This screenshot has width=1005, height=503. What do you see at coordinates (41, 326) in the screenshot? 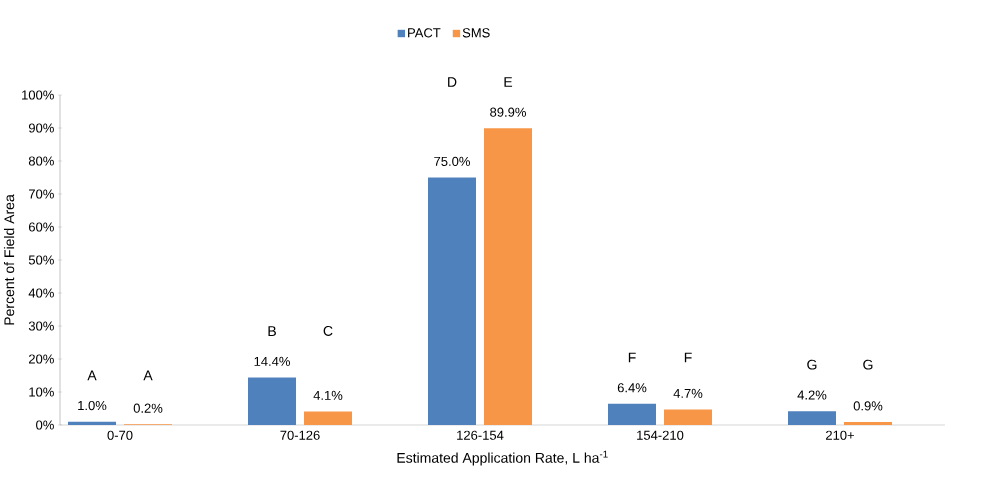
I see `y-tick-label: 30%` at bounding box center [41, 326].